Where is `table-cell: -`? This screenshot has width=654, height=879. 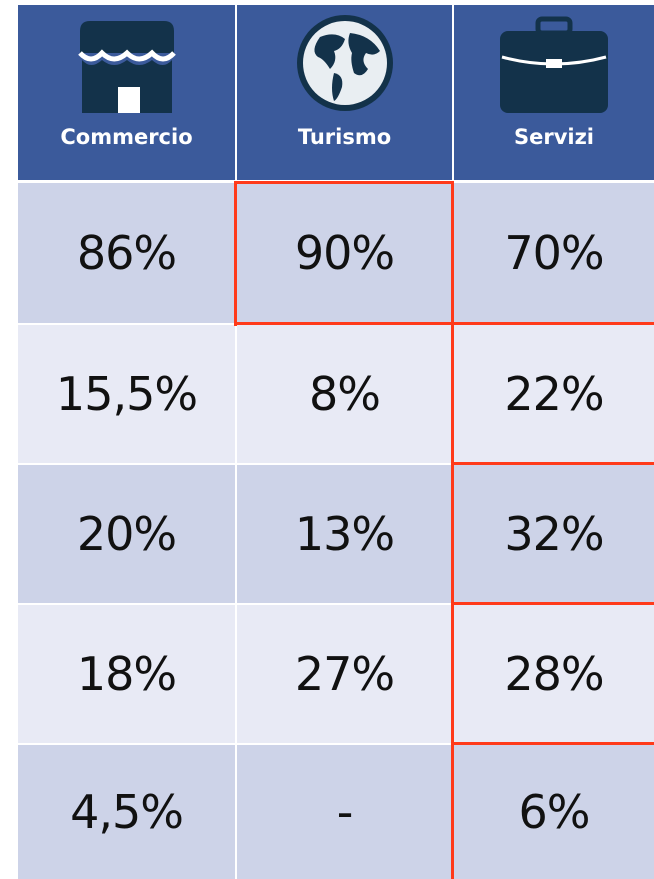 table-cell: - is located at coordinates (344, 812).